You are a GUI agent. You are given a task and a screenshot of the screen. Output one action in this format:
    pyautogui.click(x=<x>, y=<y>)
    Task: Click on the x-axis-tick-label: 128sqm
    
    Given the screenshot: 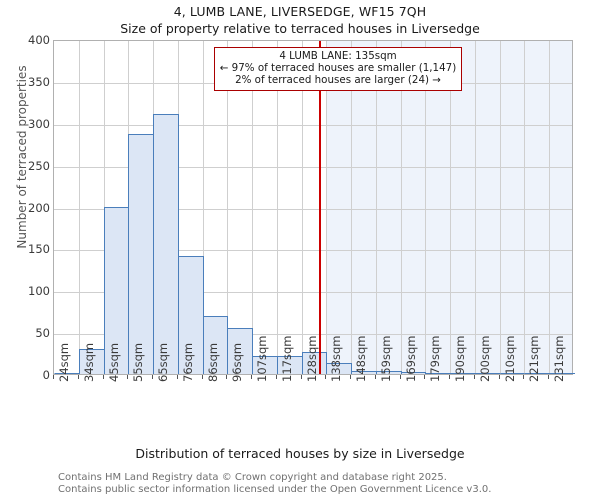 What is the action you would take?
    pyautogui.click(x=312, y=358)
    